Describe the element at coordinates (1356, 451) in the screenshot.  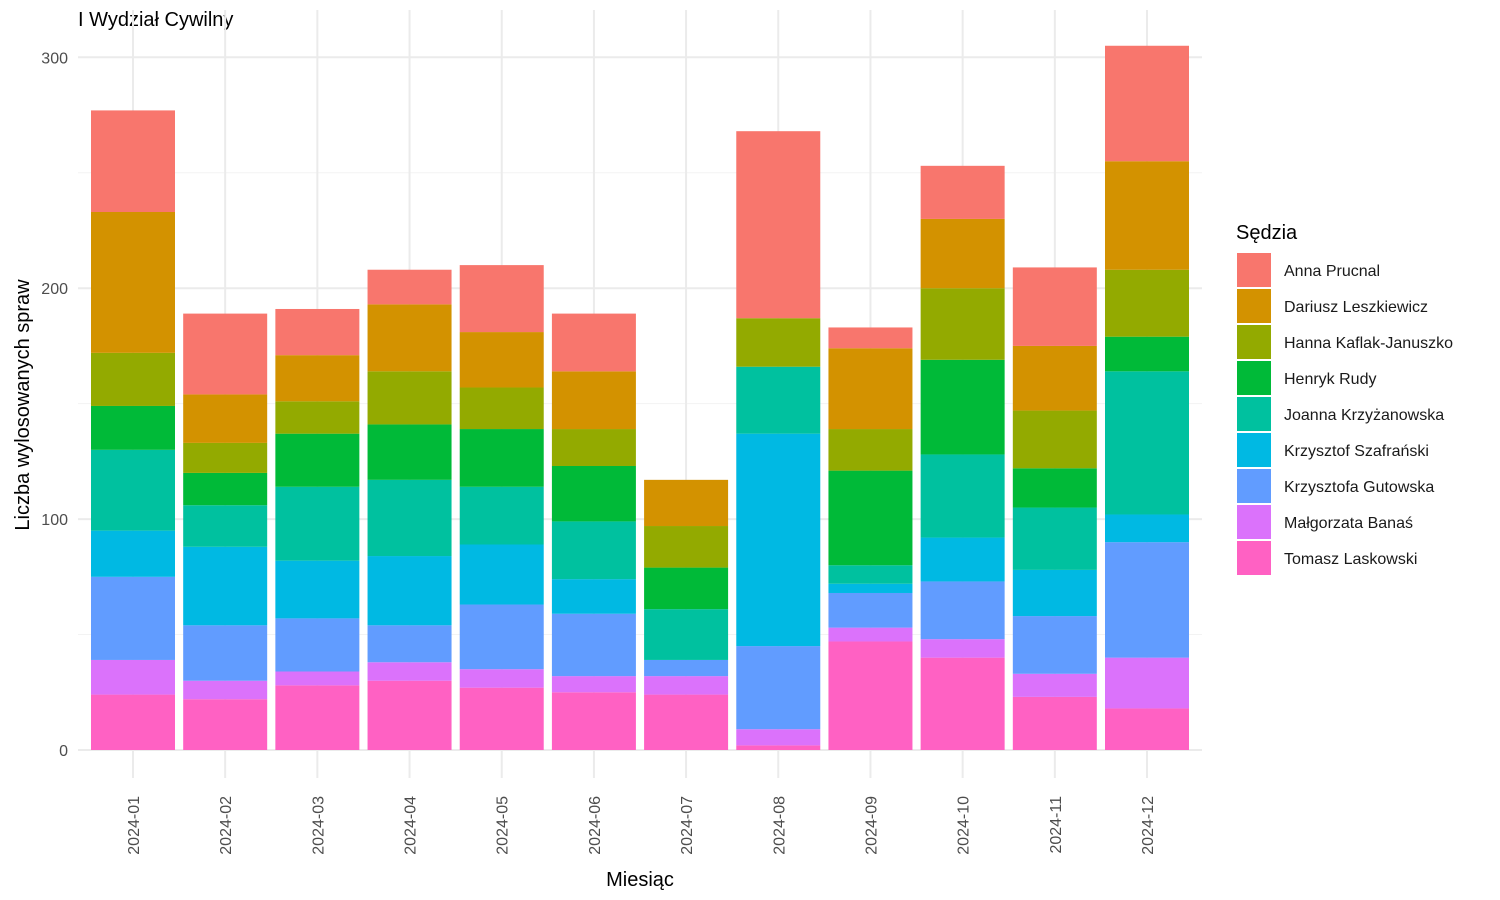
I see `legend-label: Krzysztof Szafrański` at that location.